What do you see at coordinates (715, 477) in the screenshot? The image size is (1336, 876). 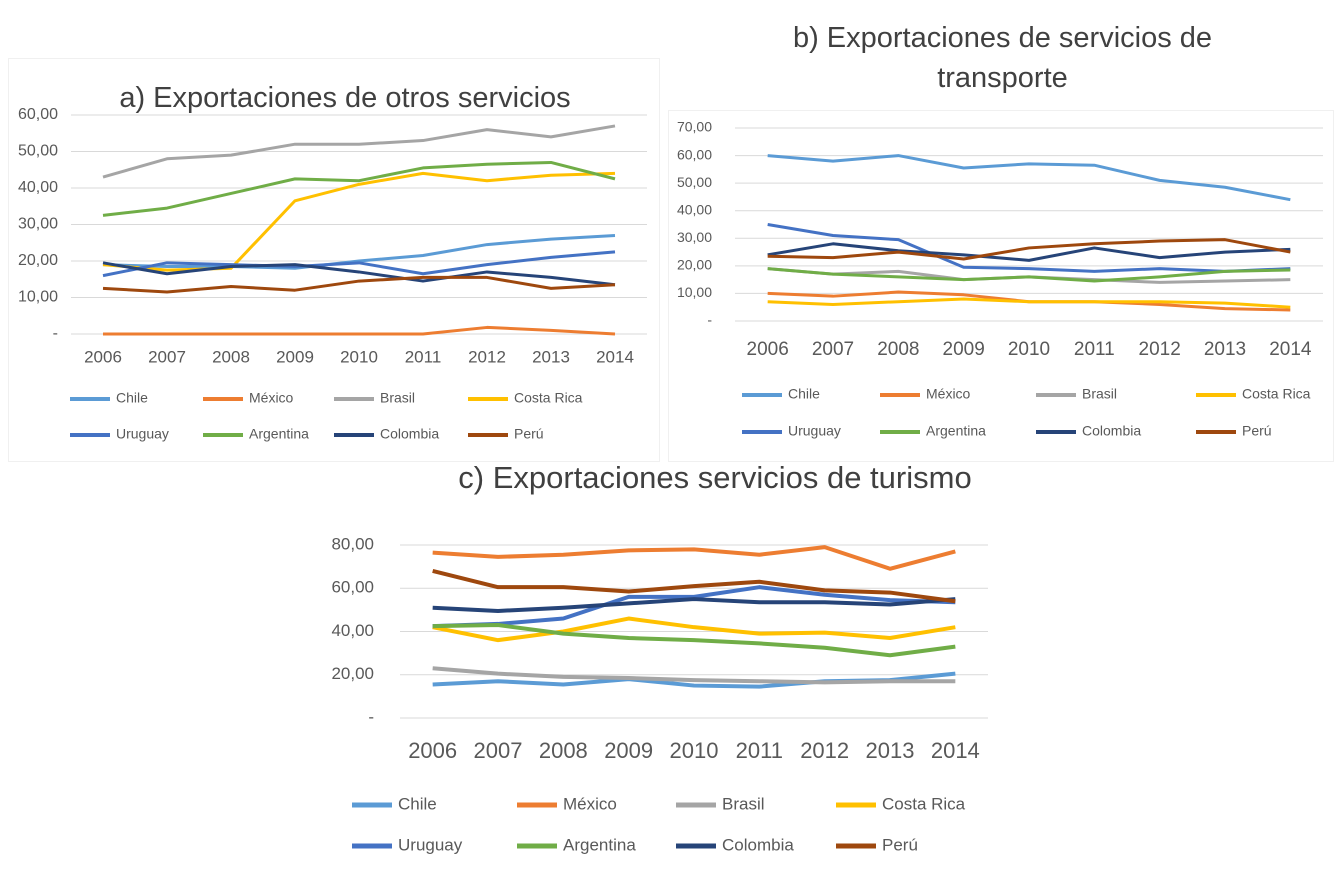 I see `chart-title: c) Exportaciones servicios de turismo` at bounding box center [715, 477].